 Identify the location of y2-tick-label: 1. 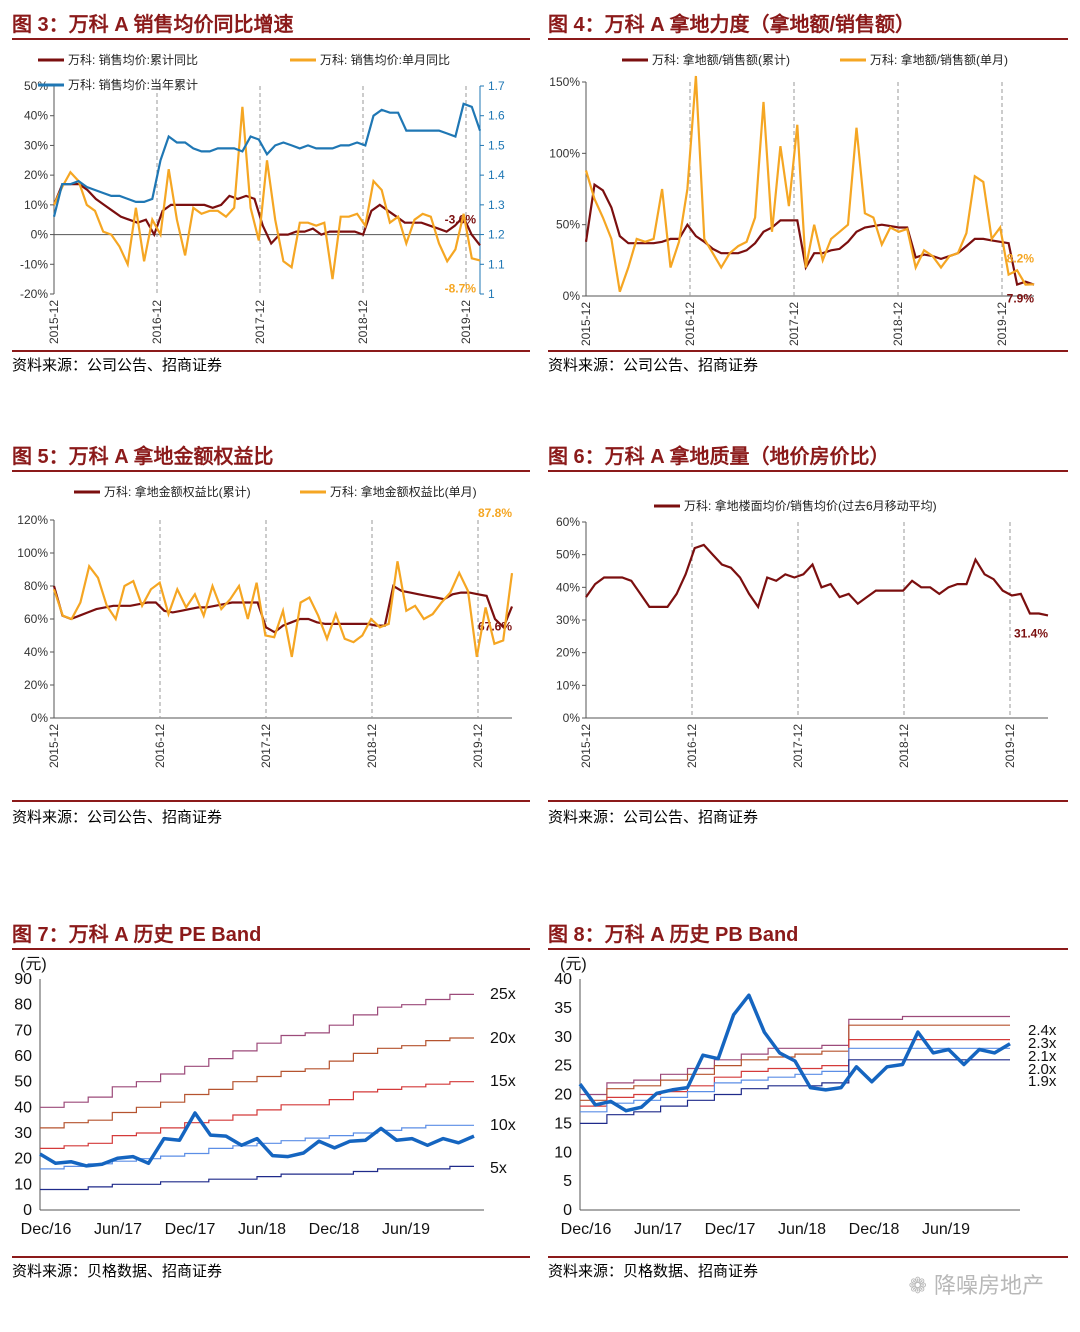
(491, 294).